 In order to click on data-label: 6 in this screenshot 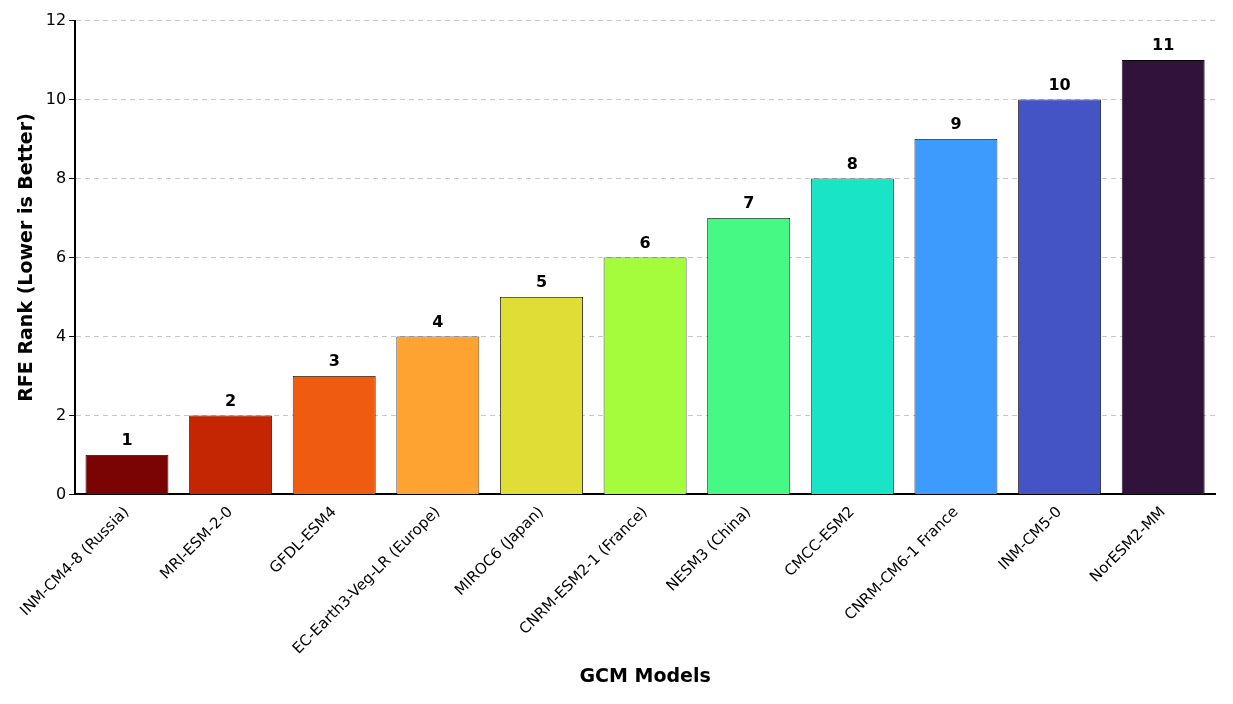, I will do `click(645, 242)`.